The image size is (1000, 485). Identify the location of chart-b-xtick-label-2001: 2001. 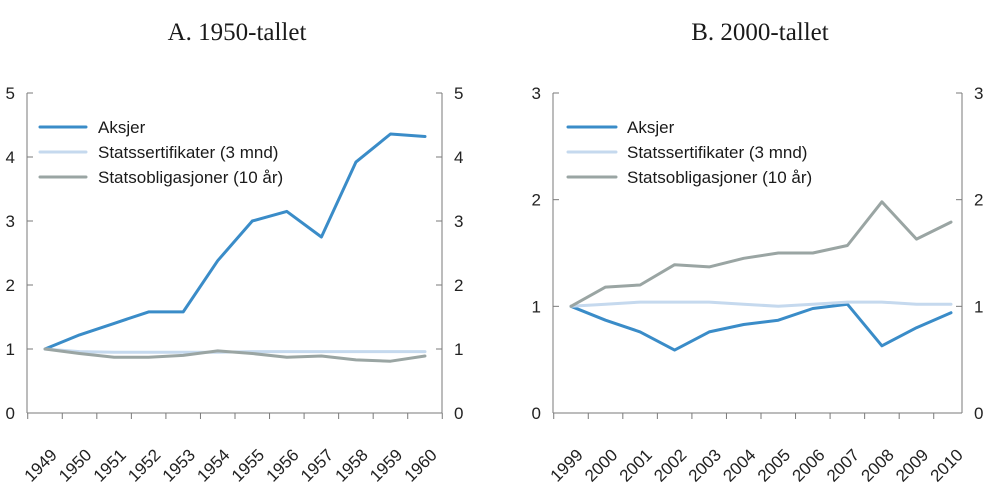
(636, 465).